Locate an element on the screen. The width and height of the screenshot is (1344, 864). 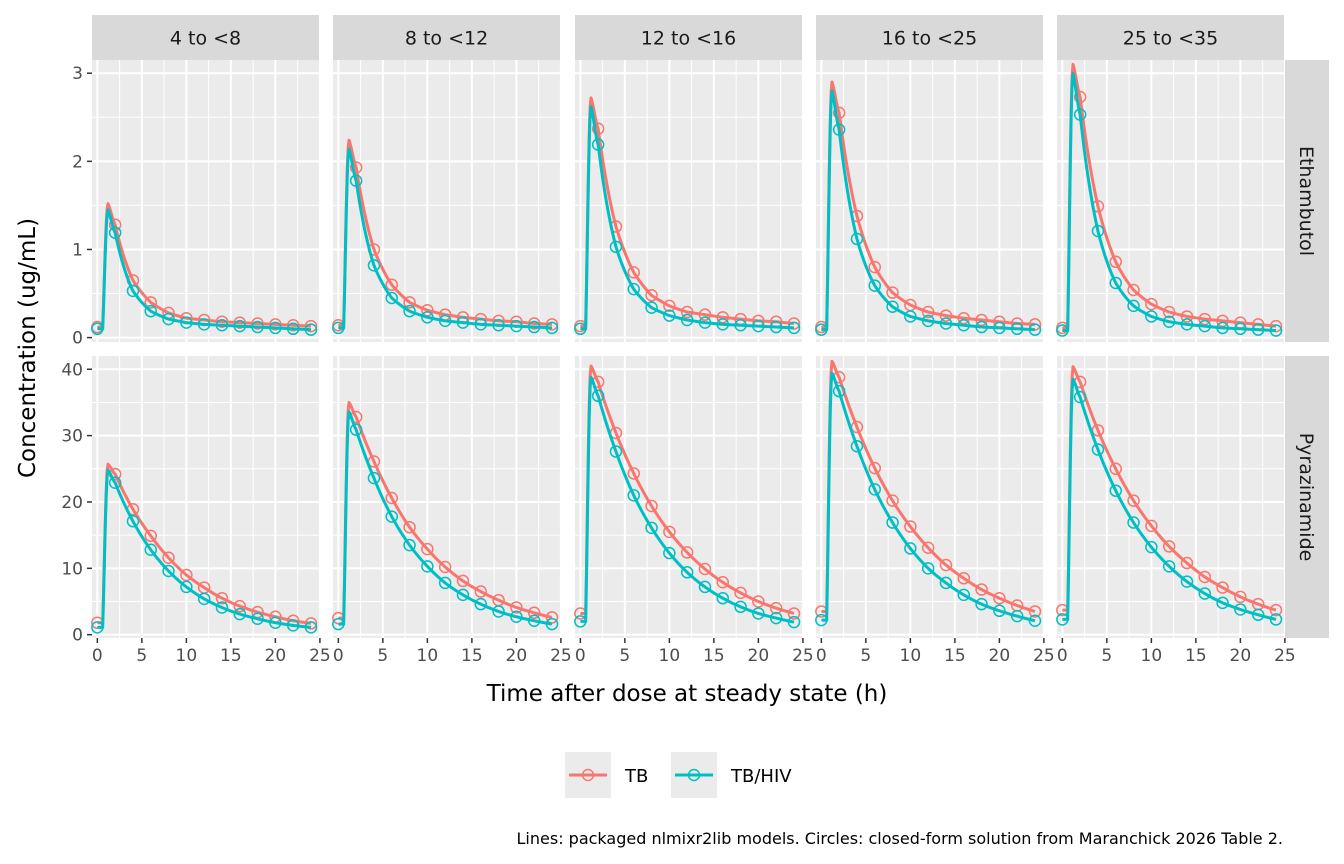
row-strip-pyrazinamide is located at coordinates (1307, 497).